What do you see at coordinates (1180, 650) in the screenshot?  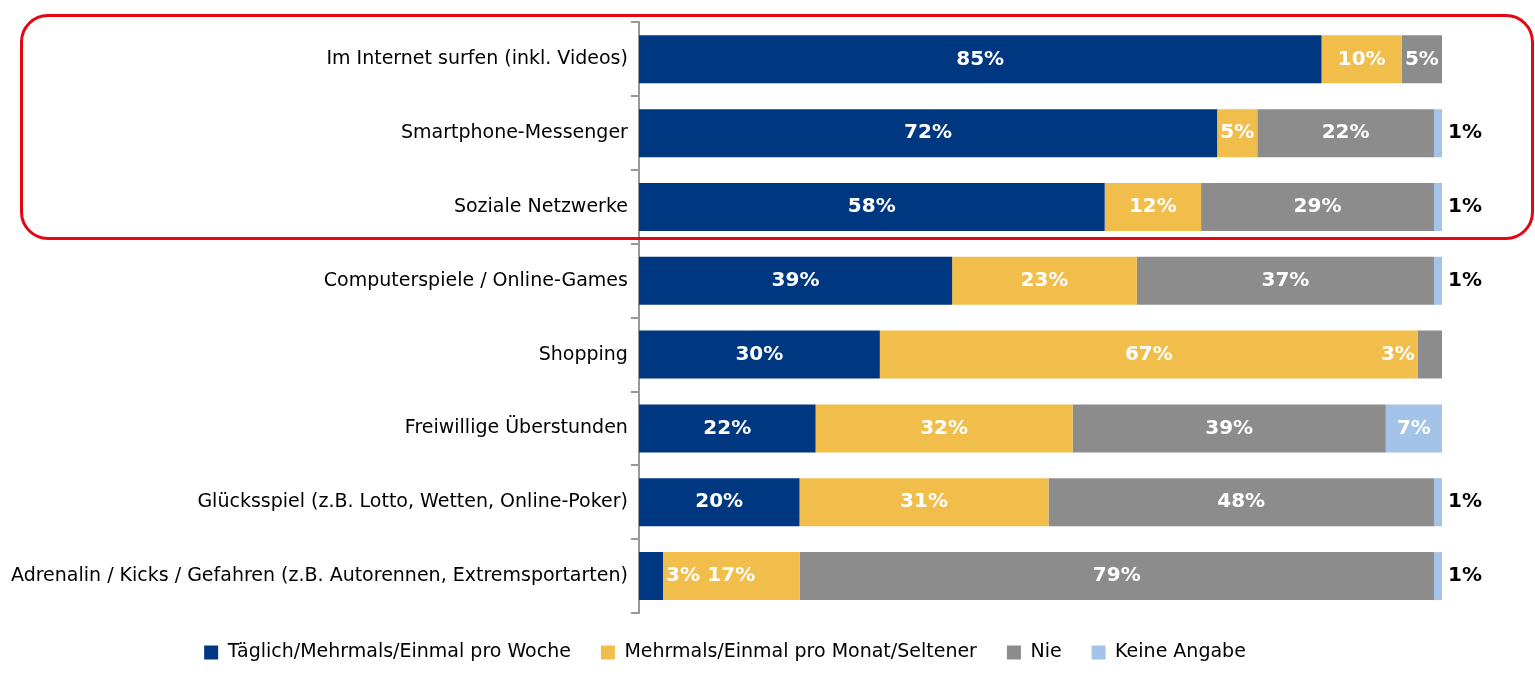 I see `legend-label: Keine Angabe` at bounding box center [1180, 650].